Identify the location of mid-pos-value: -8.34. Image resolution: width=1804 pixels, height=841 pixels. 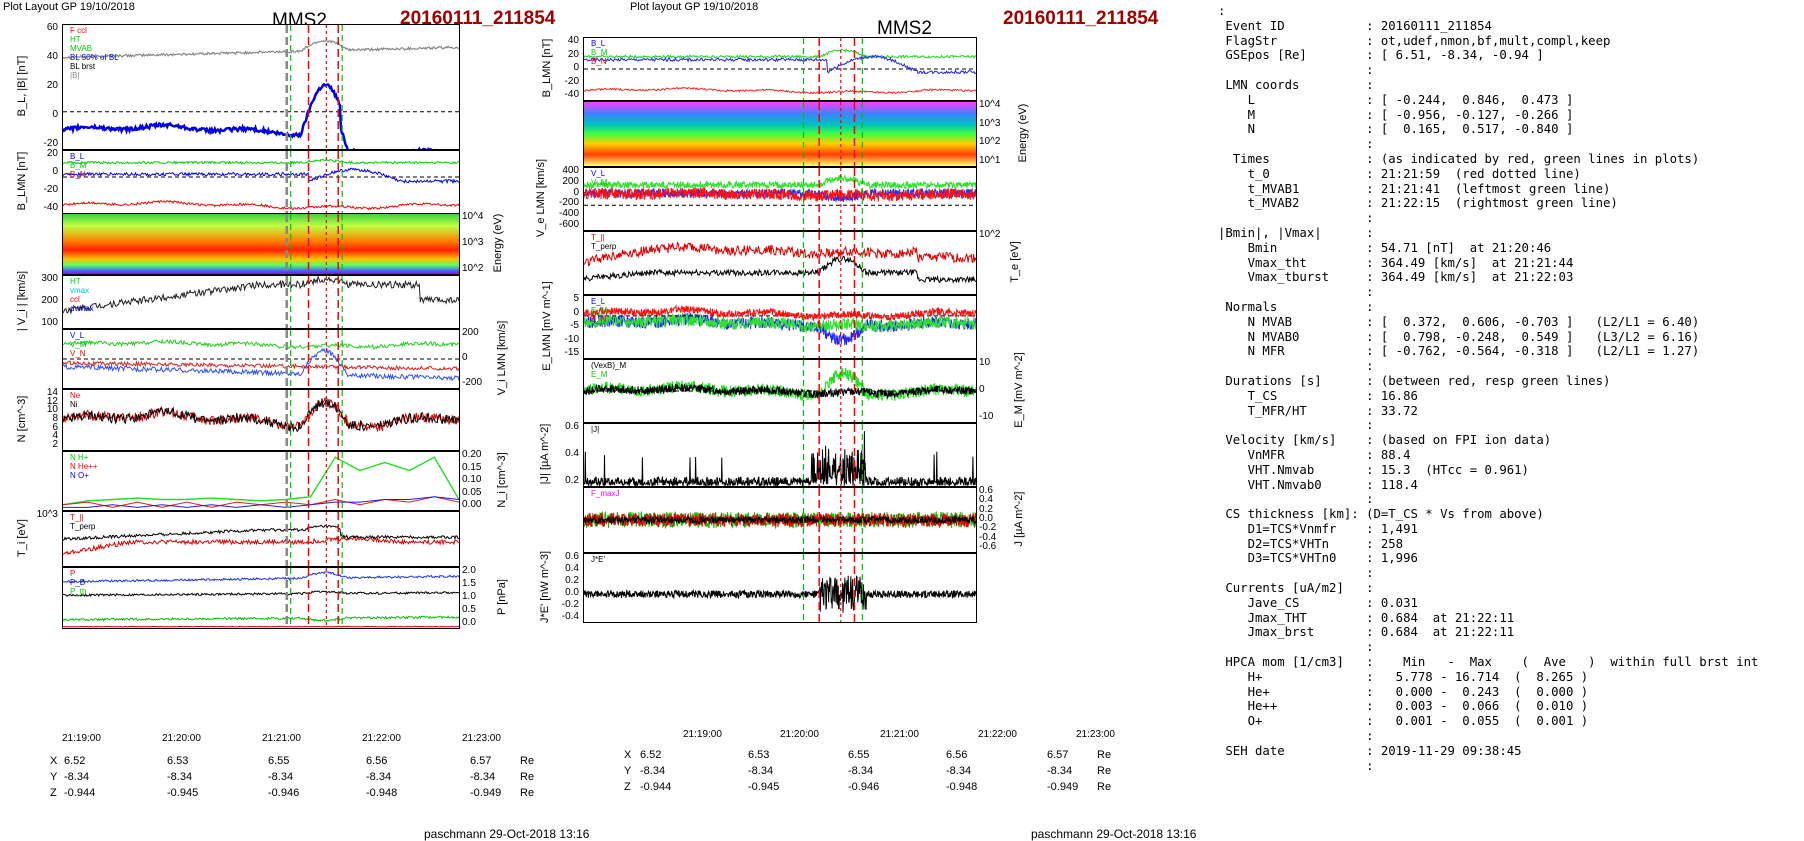
(861, 771).